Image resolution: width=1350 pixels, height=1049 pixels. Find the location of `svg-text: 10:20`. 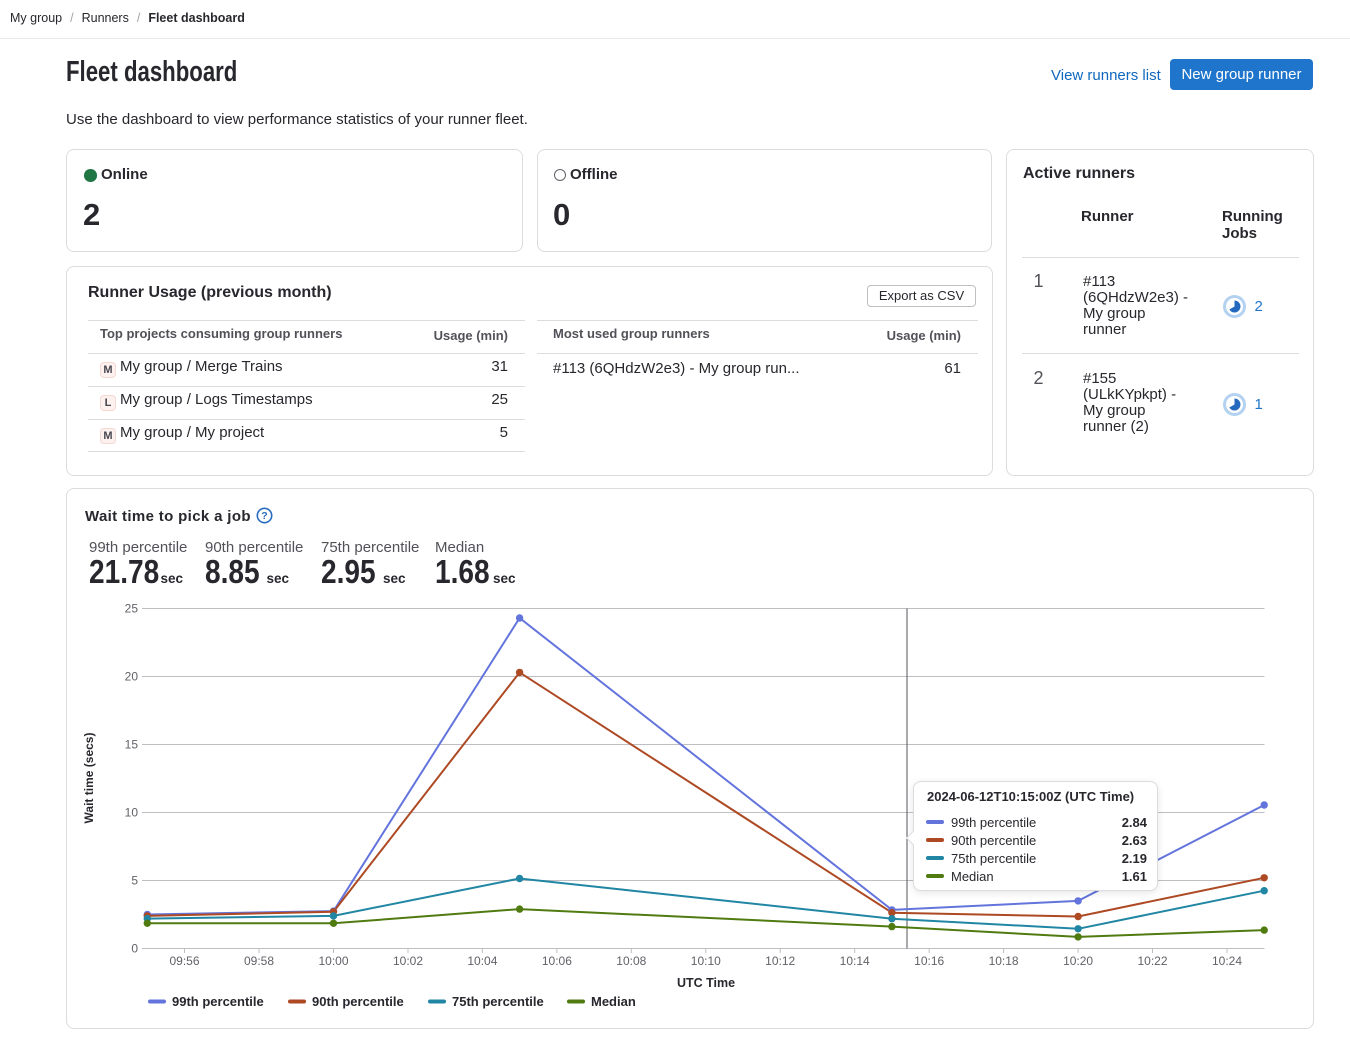

svg-text: 10:20 is located at coordinates (1078, 961).